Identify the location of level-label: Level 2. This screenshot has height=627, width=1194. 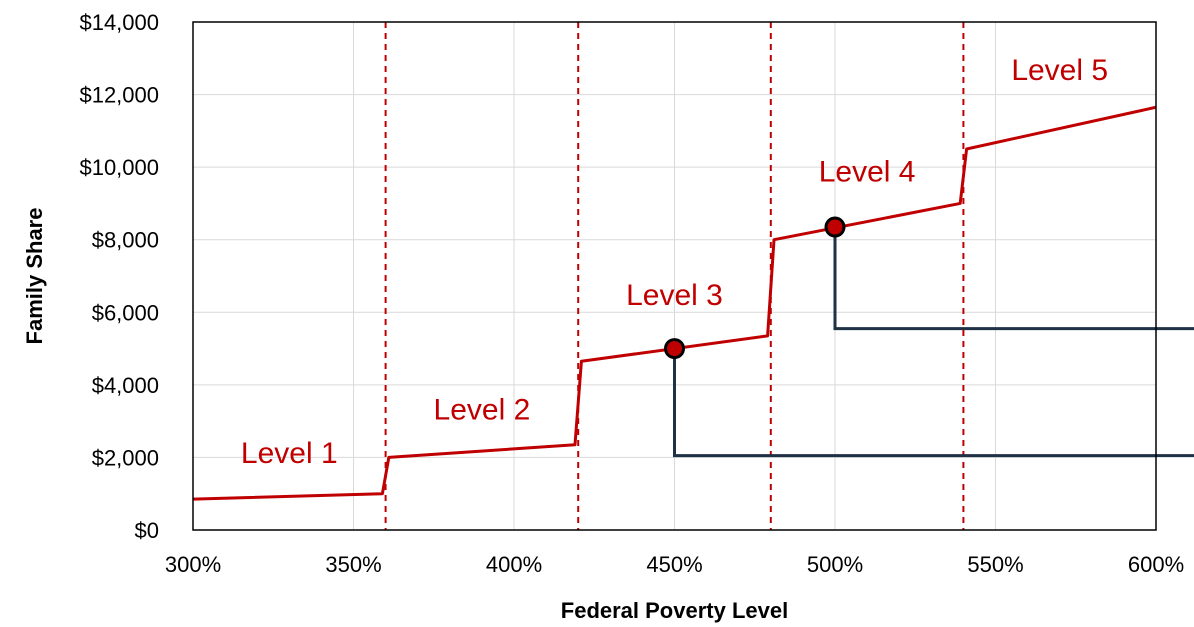
(482, 409).